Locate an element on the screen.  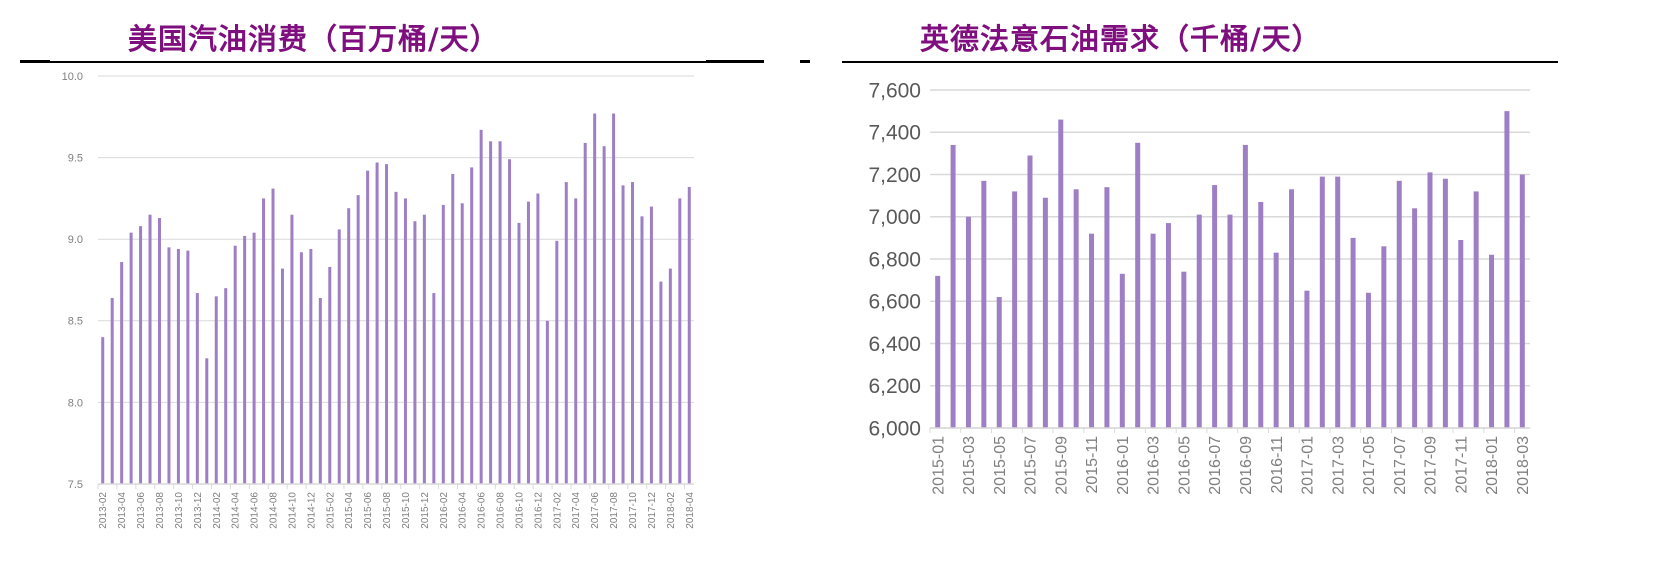
y-tick-label: 7,000 is located at coordinates (894, 217).